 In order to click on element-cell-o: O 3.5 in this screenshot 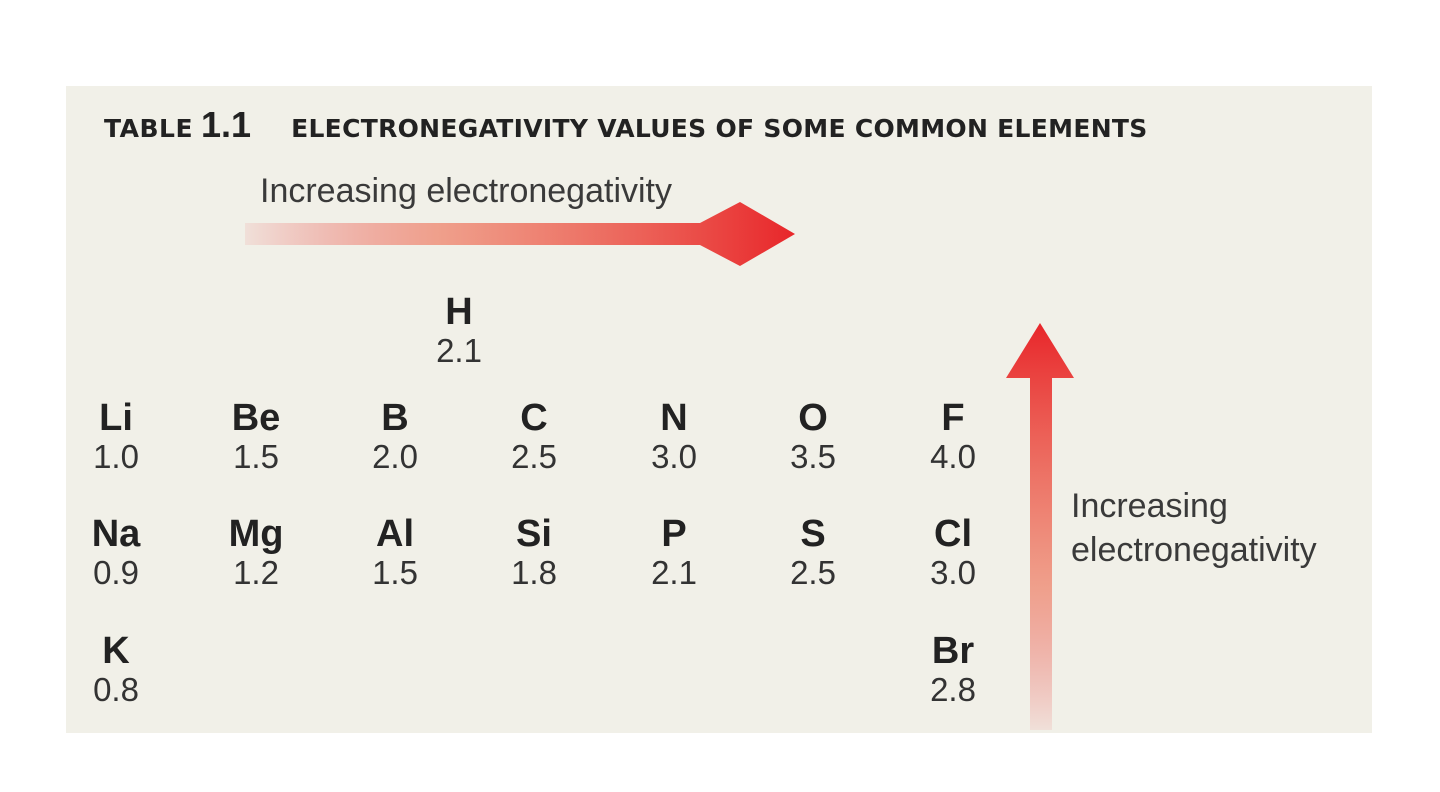, I will do `click(813, 436)`.